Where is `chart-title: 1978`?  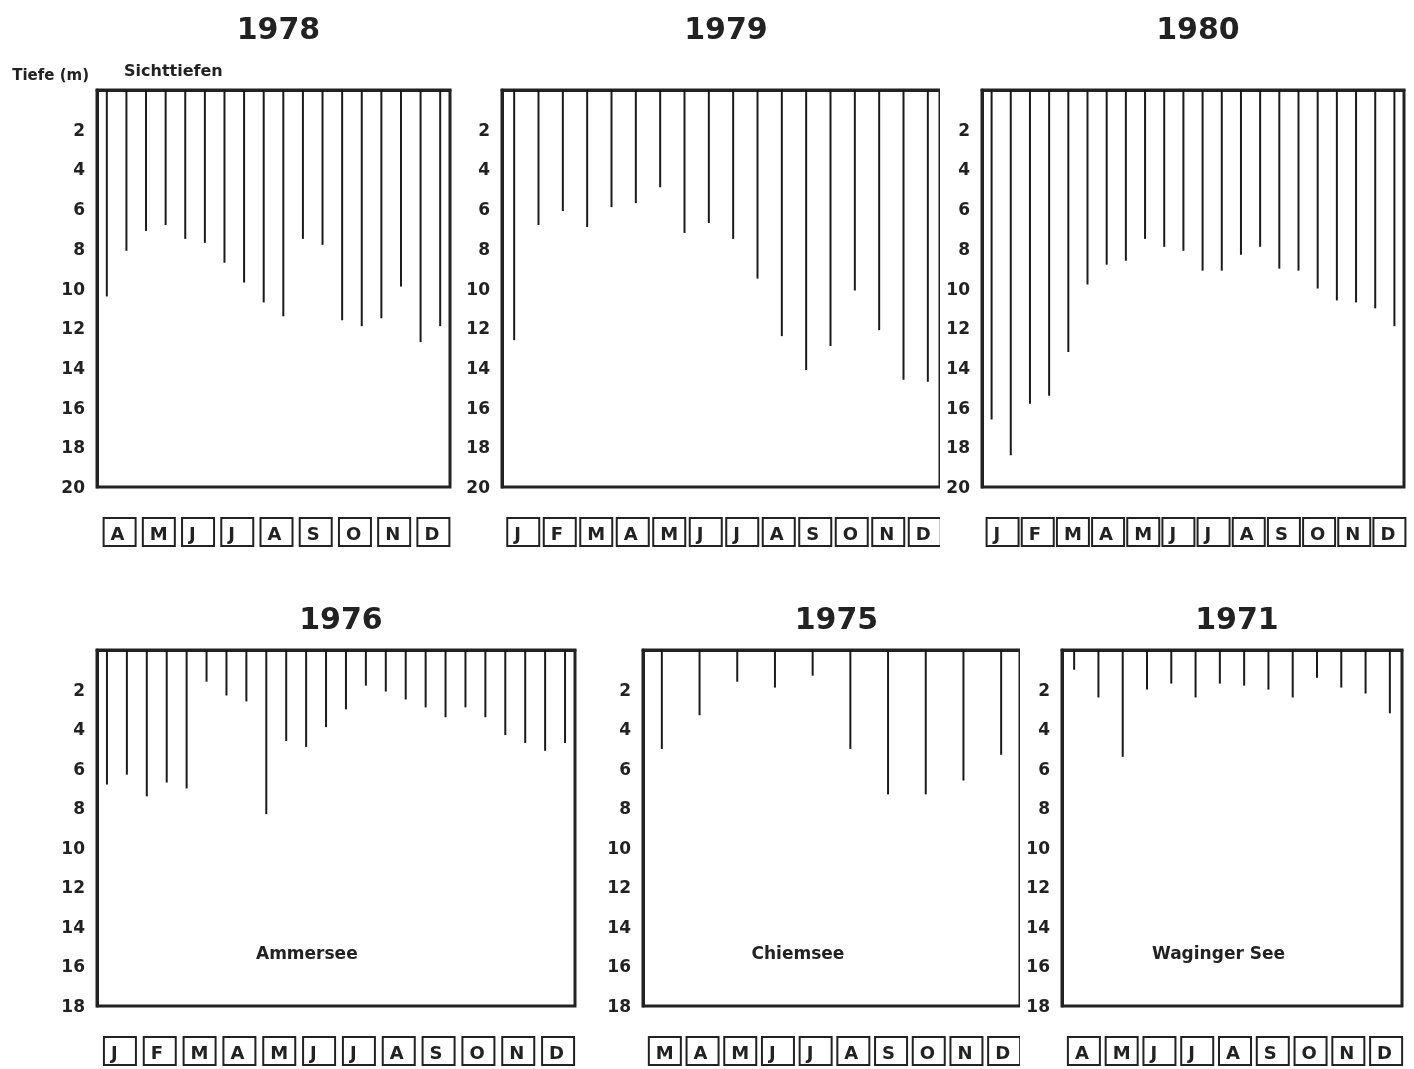 chart-title: 1978 is located at coordinates (278, 28).